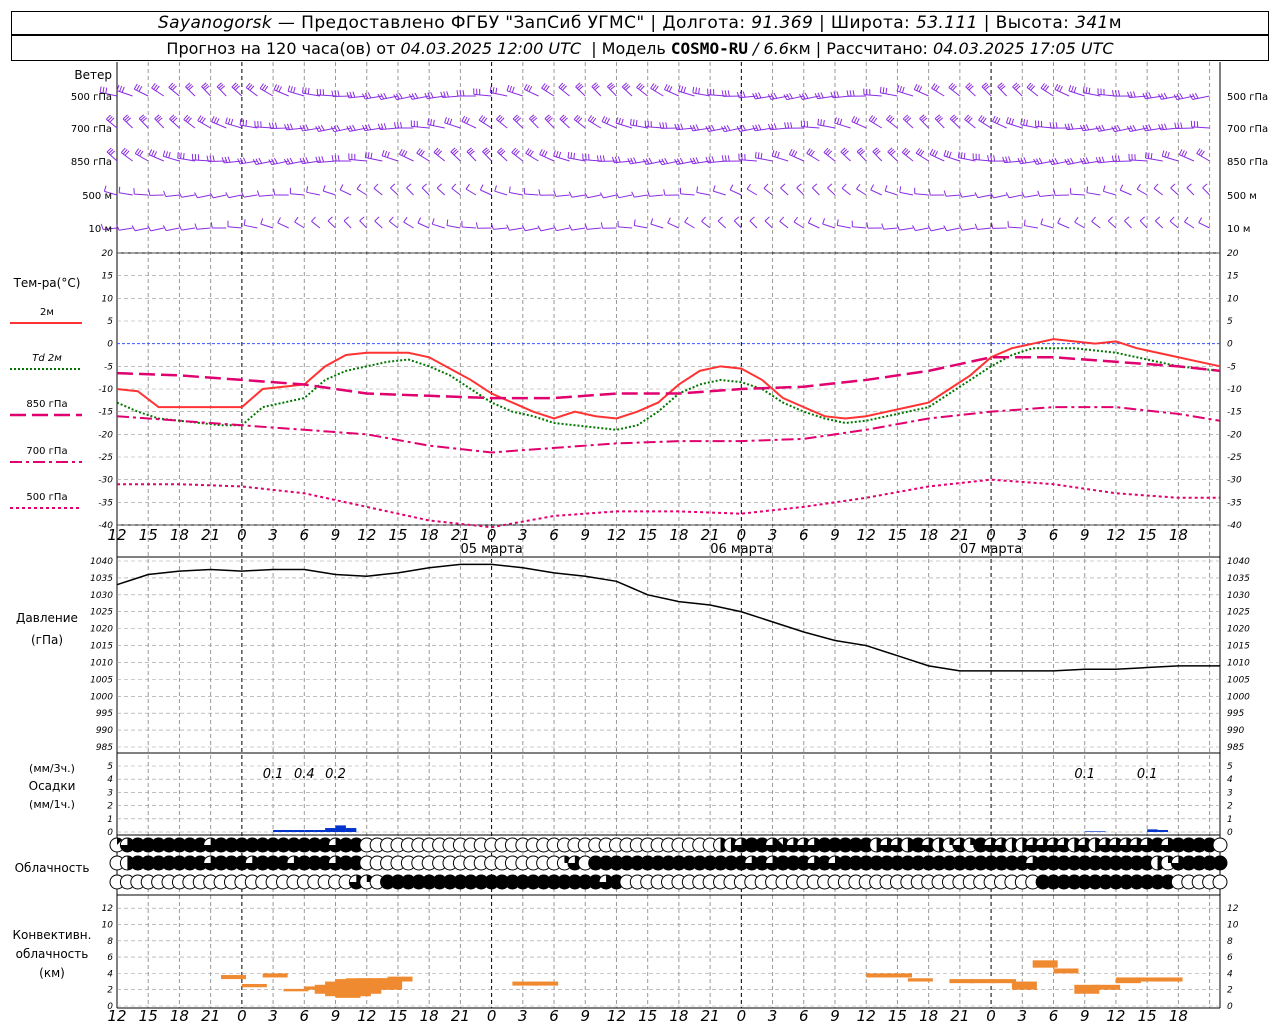 This screenshot has width=1280, height=1024. Describe the element at coordinates (1084, 774) in the screenshot. I see `precip-annotation: 0.1` at that location.